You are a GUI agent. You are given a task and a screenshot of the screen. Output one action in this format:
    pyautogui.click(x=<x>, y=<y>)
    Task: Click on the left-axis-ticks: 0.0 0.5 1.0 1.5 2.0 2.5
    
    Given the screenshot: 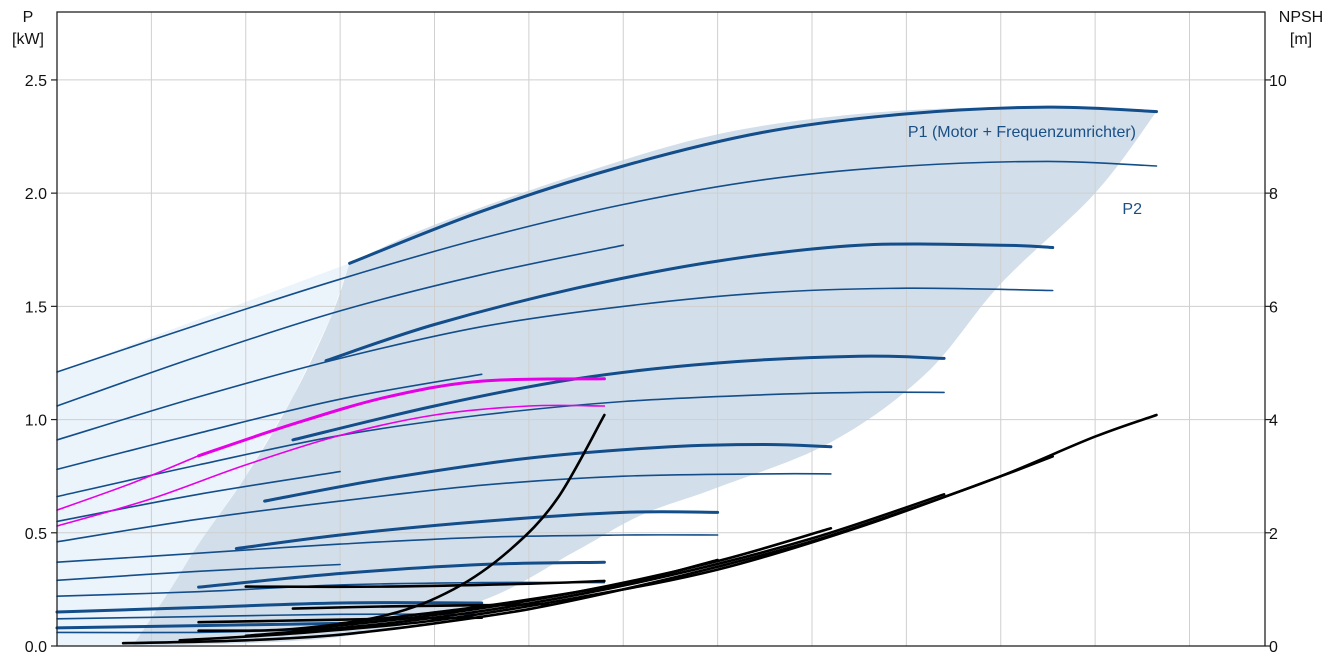 What is the action you would take?
    pyautogui.click(x=41, y=363)
    